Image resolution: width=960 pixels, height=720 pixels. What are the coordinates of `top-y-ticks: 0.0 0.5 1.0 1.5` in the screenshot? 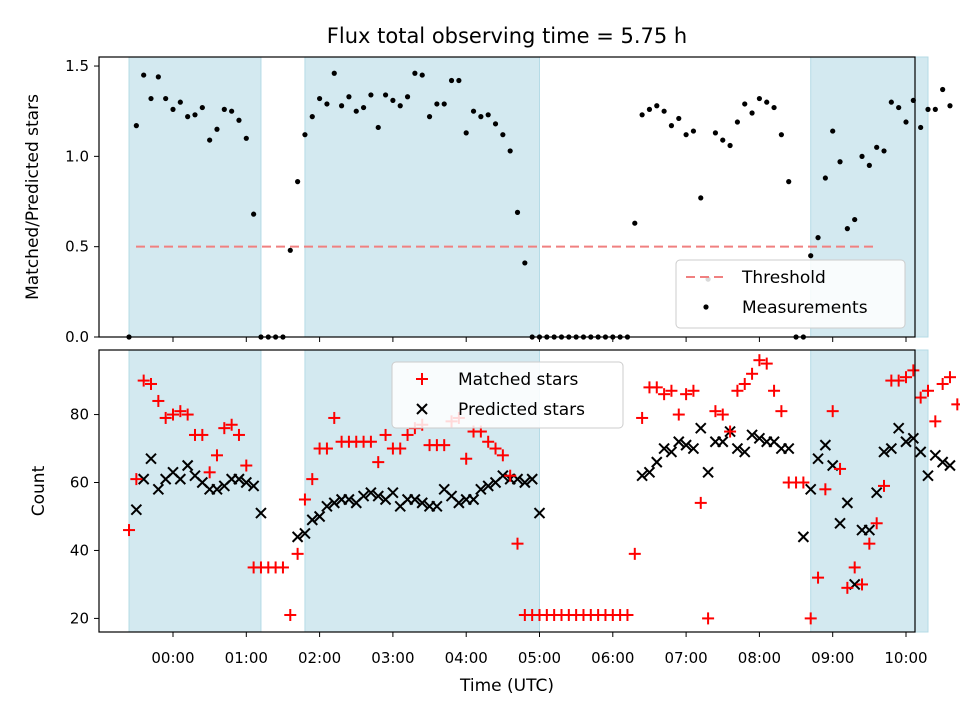 It's located at (82, 201).